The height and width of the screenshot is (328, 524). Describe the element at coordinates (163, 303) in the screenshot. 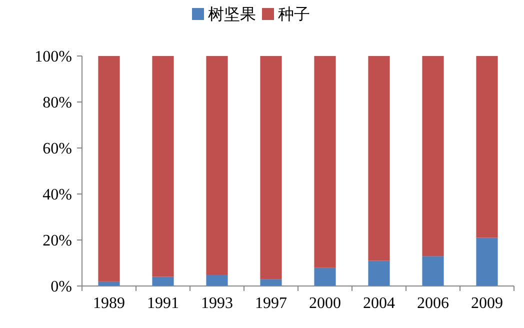

I see `x-tick-label: 1991` at that location.